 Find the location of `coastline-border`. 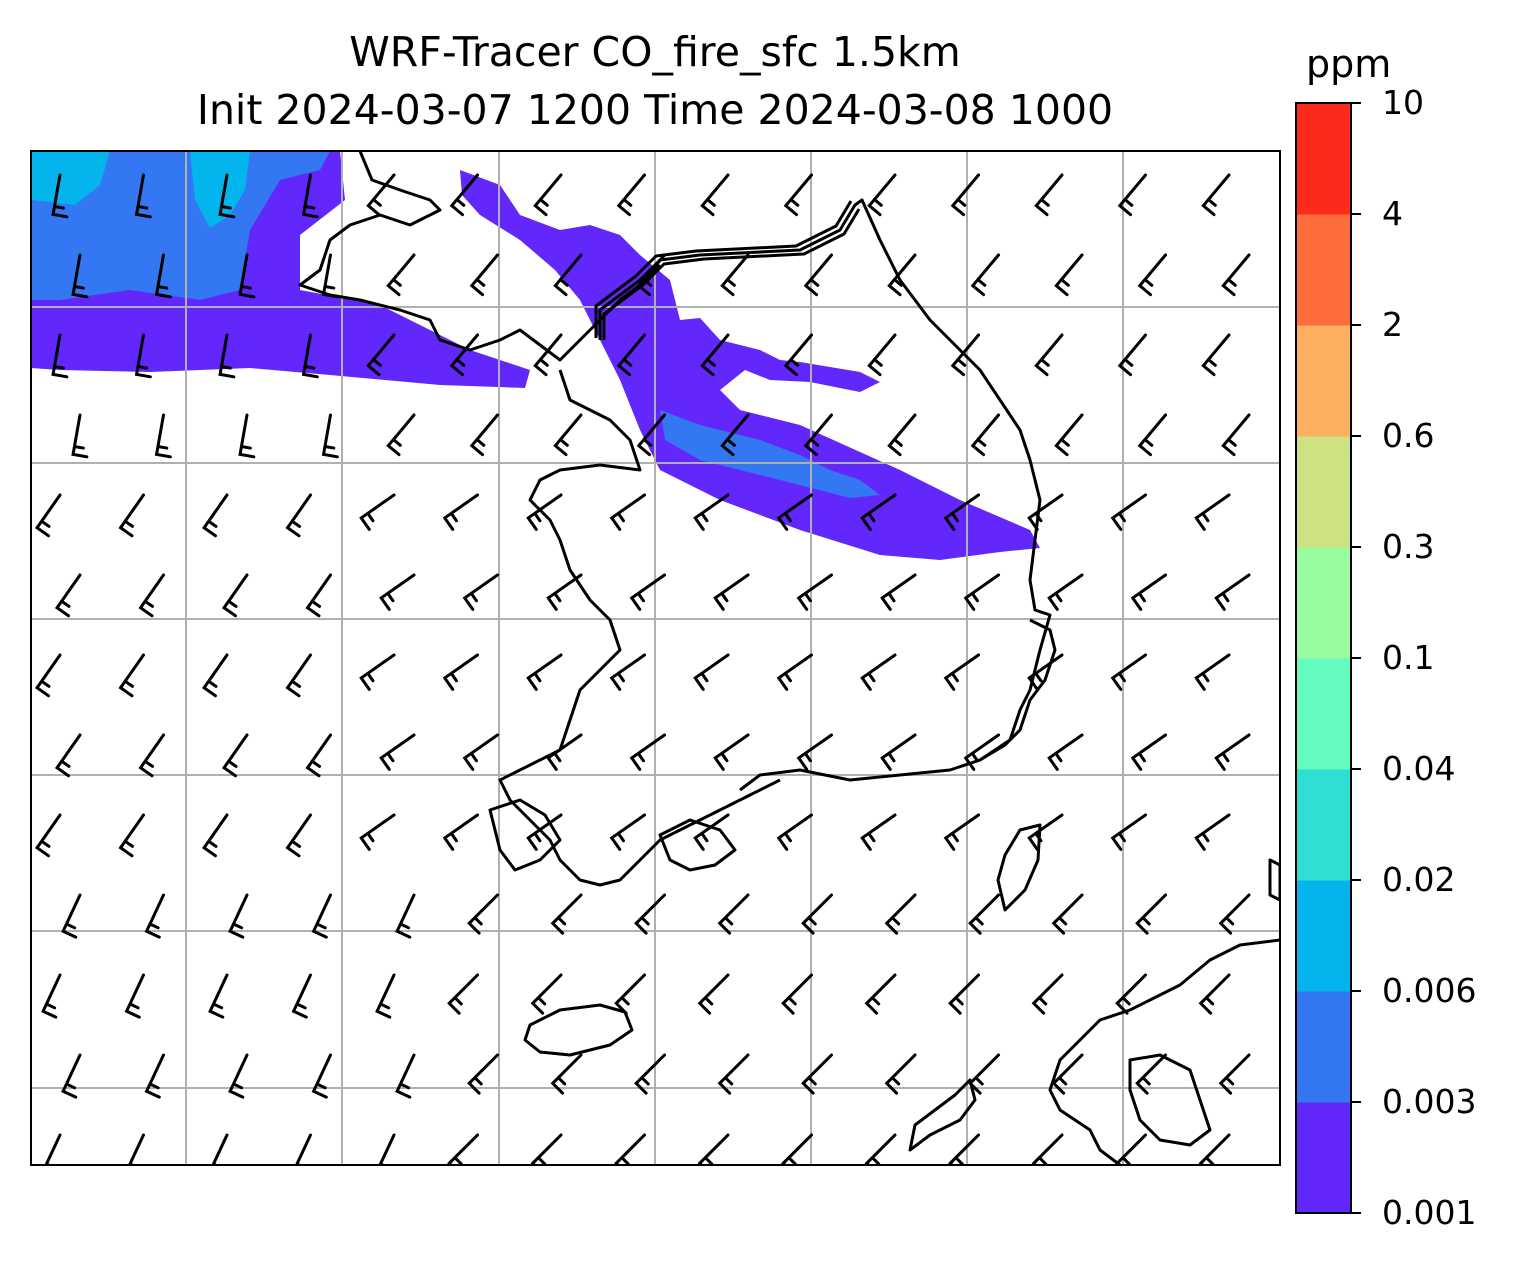

coastline-border is located at coordinates (825, 495).